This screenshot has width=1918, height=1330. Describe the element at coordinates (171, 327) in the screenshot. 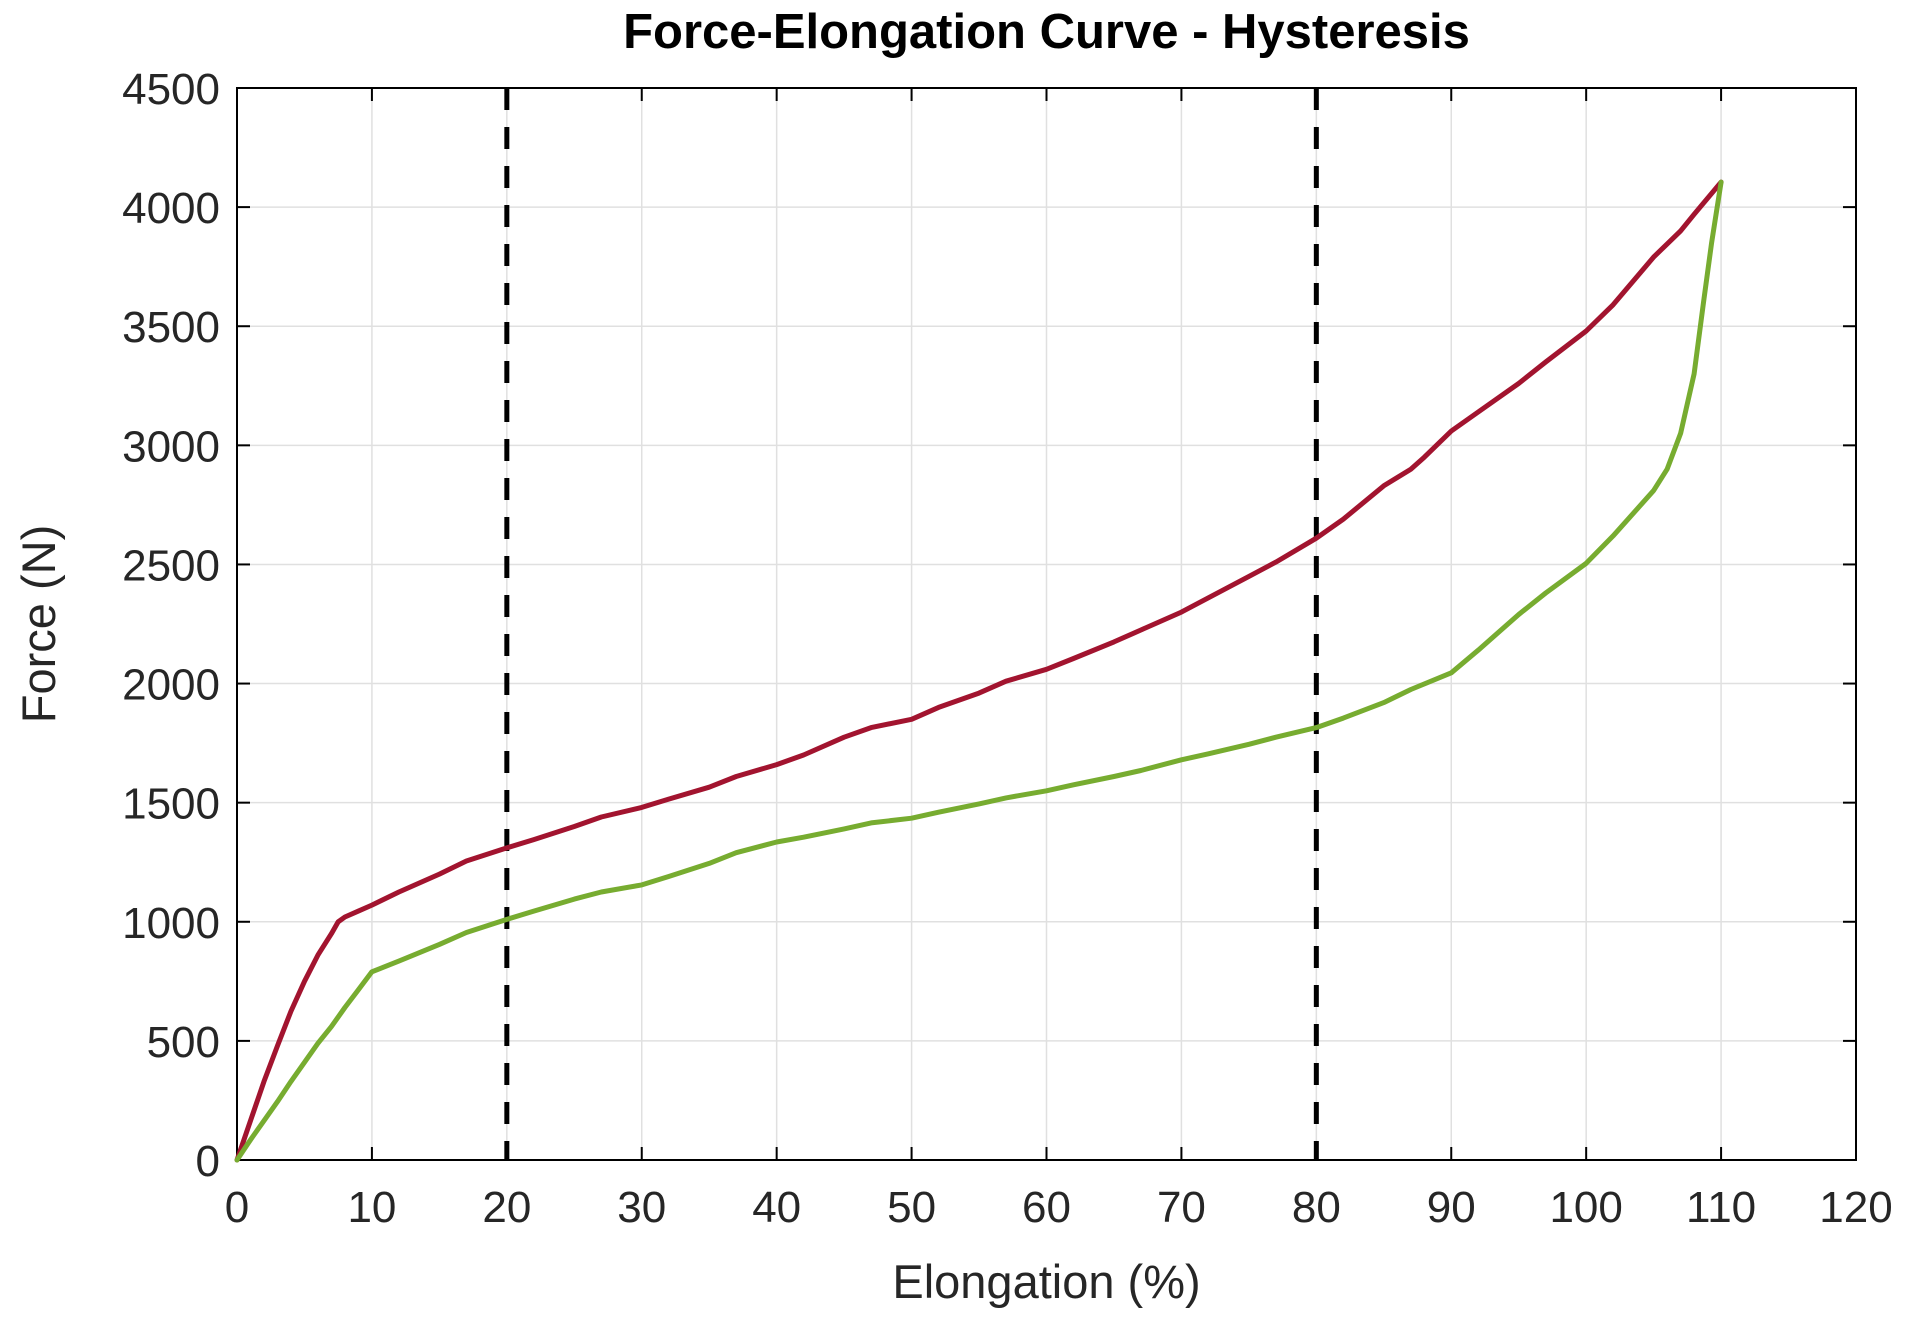

I see `y-tick-label: 3500` at that location.